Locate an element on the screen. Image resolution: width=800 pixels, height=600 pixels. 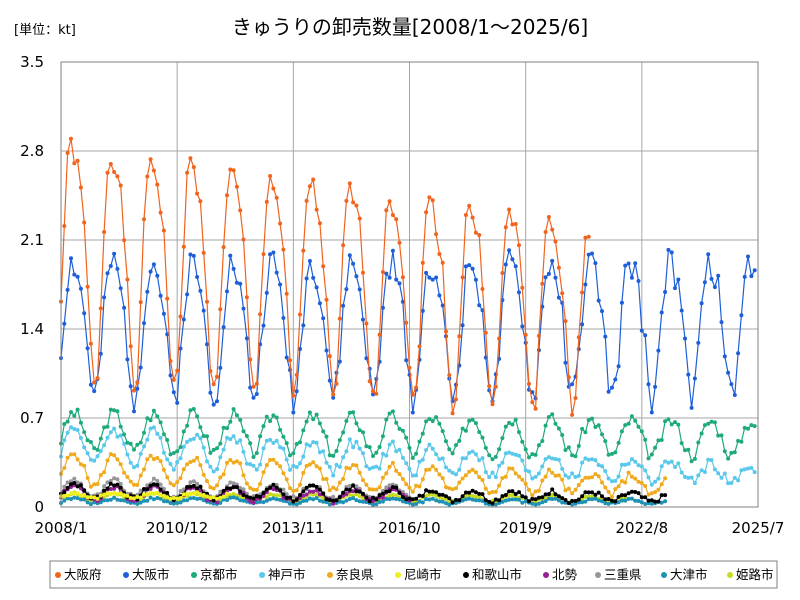
legend-label: 大津市 is located at coordinates (689, 574).